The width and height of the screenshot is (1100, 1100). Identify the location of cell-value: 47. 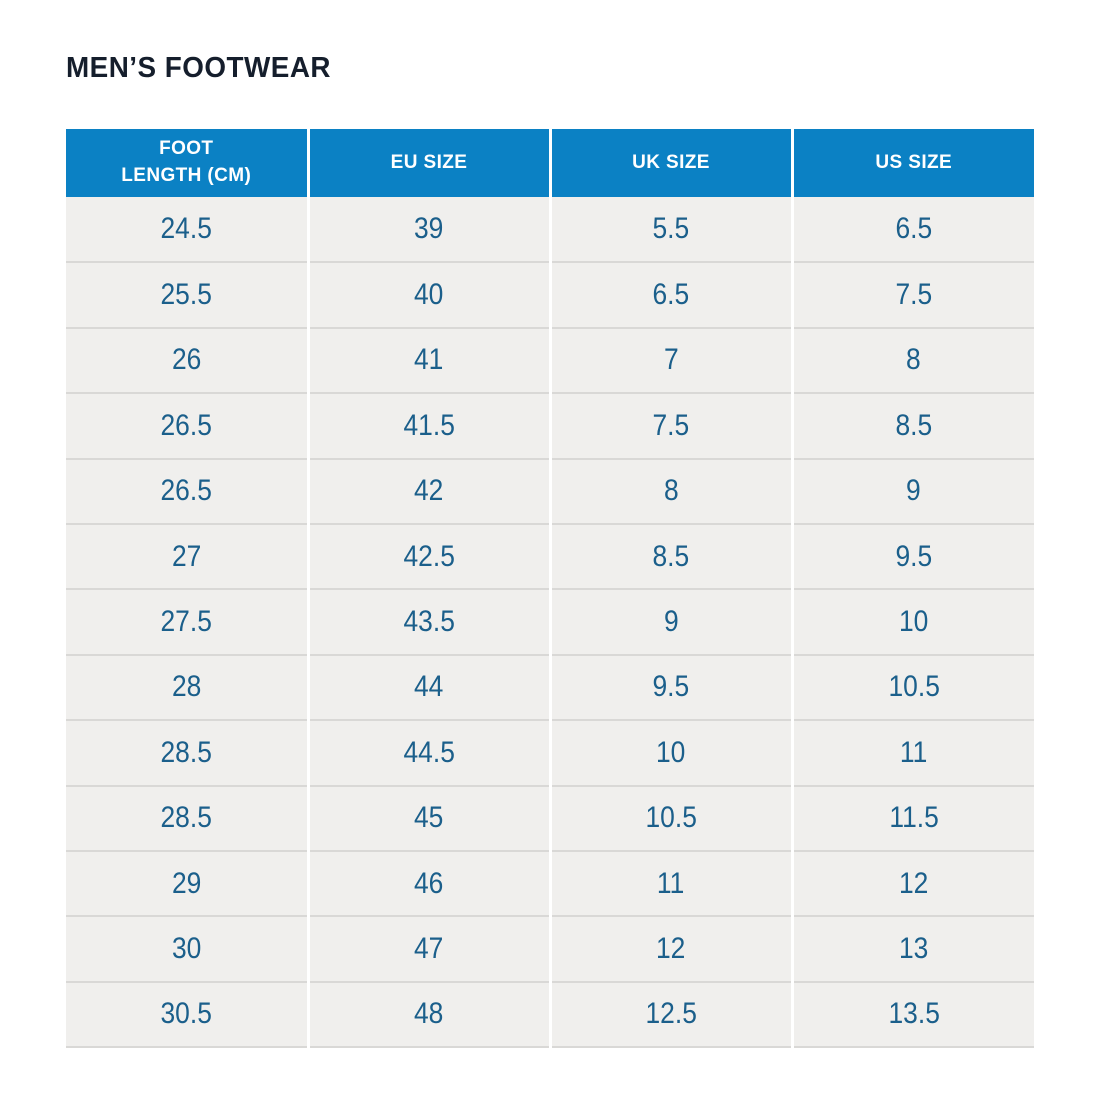
(429, 948).